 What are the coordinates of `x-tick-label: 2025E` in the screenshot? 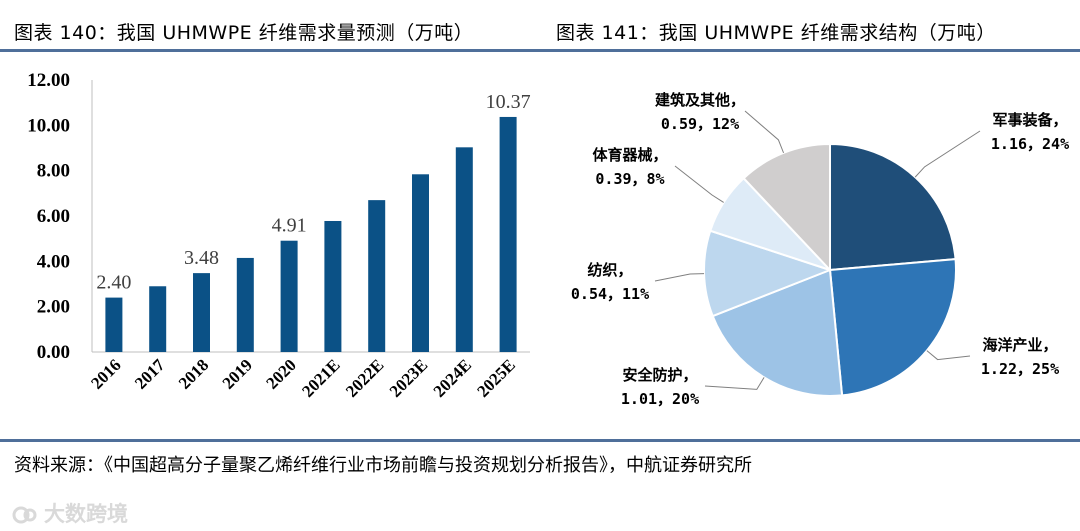 It's located at (495, 377).